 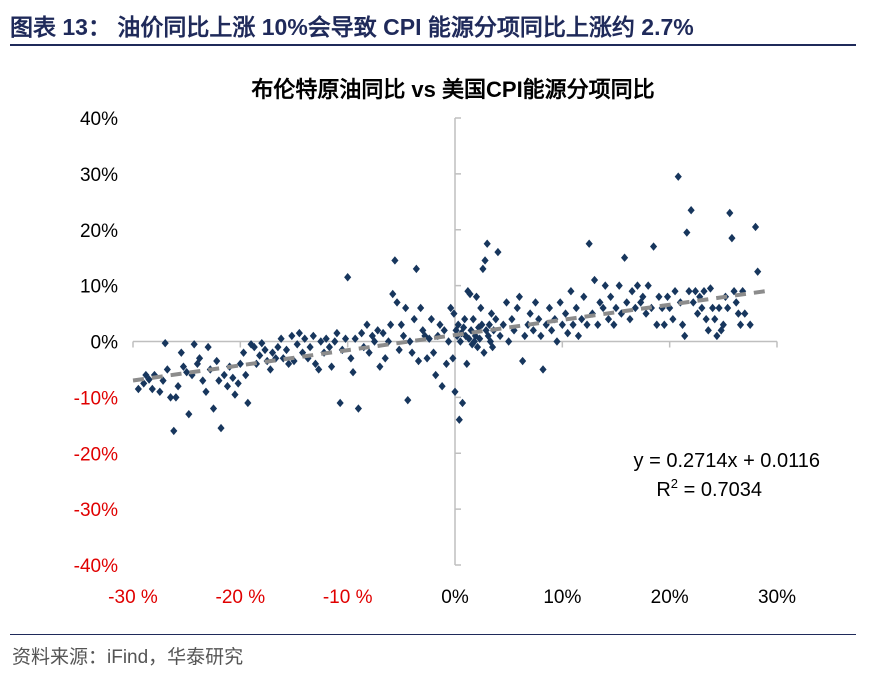 I want to click on y-tick-label: 20%, so click(x=99, y=231).